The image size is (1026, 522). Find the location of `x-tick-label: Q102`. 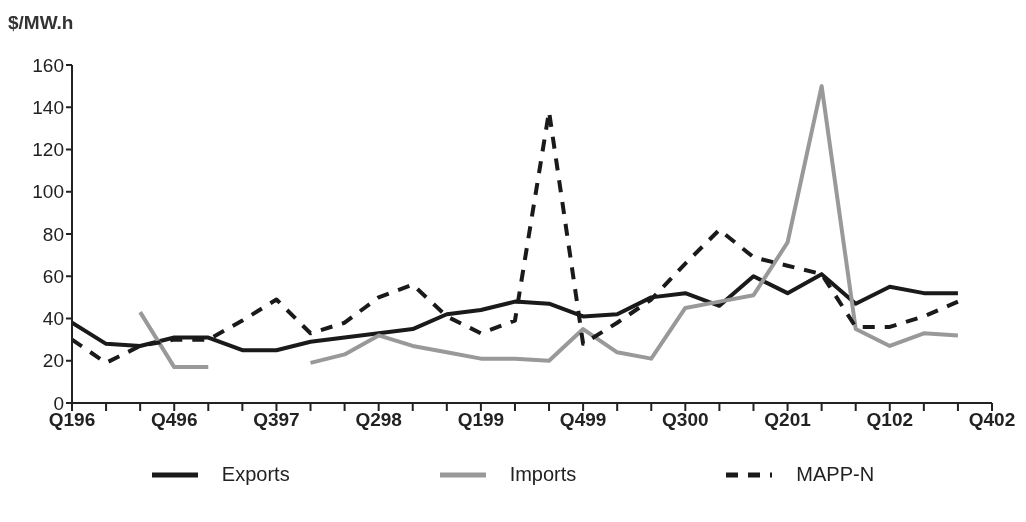

x-tick-label: Q102 is located at coordinates (890, 420).